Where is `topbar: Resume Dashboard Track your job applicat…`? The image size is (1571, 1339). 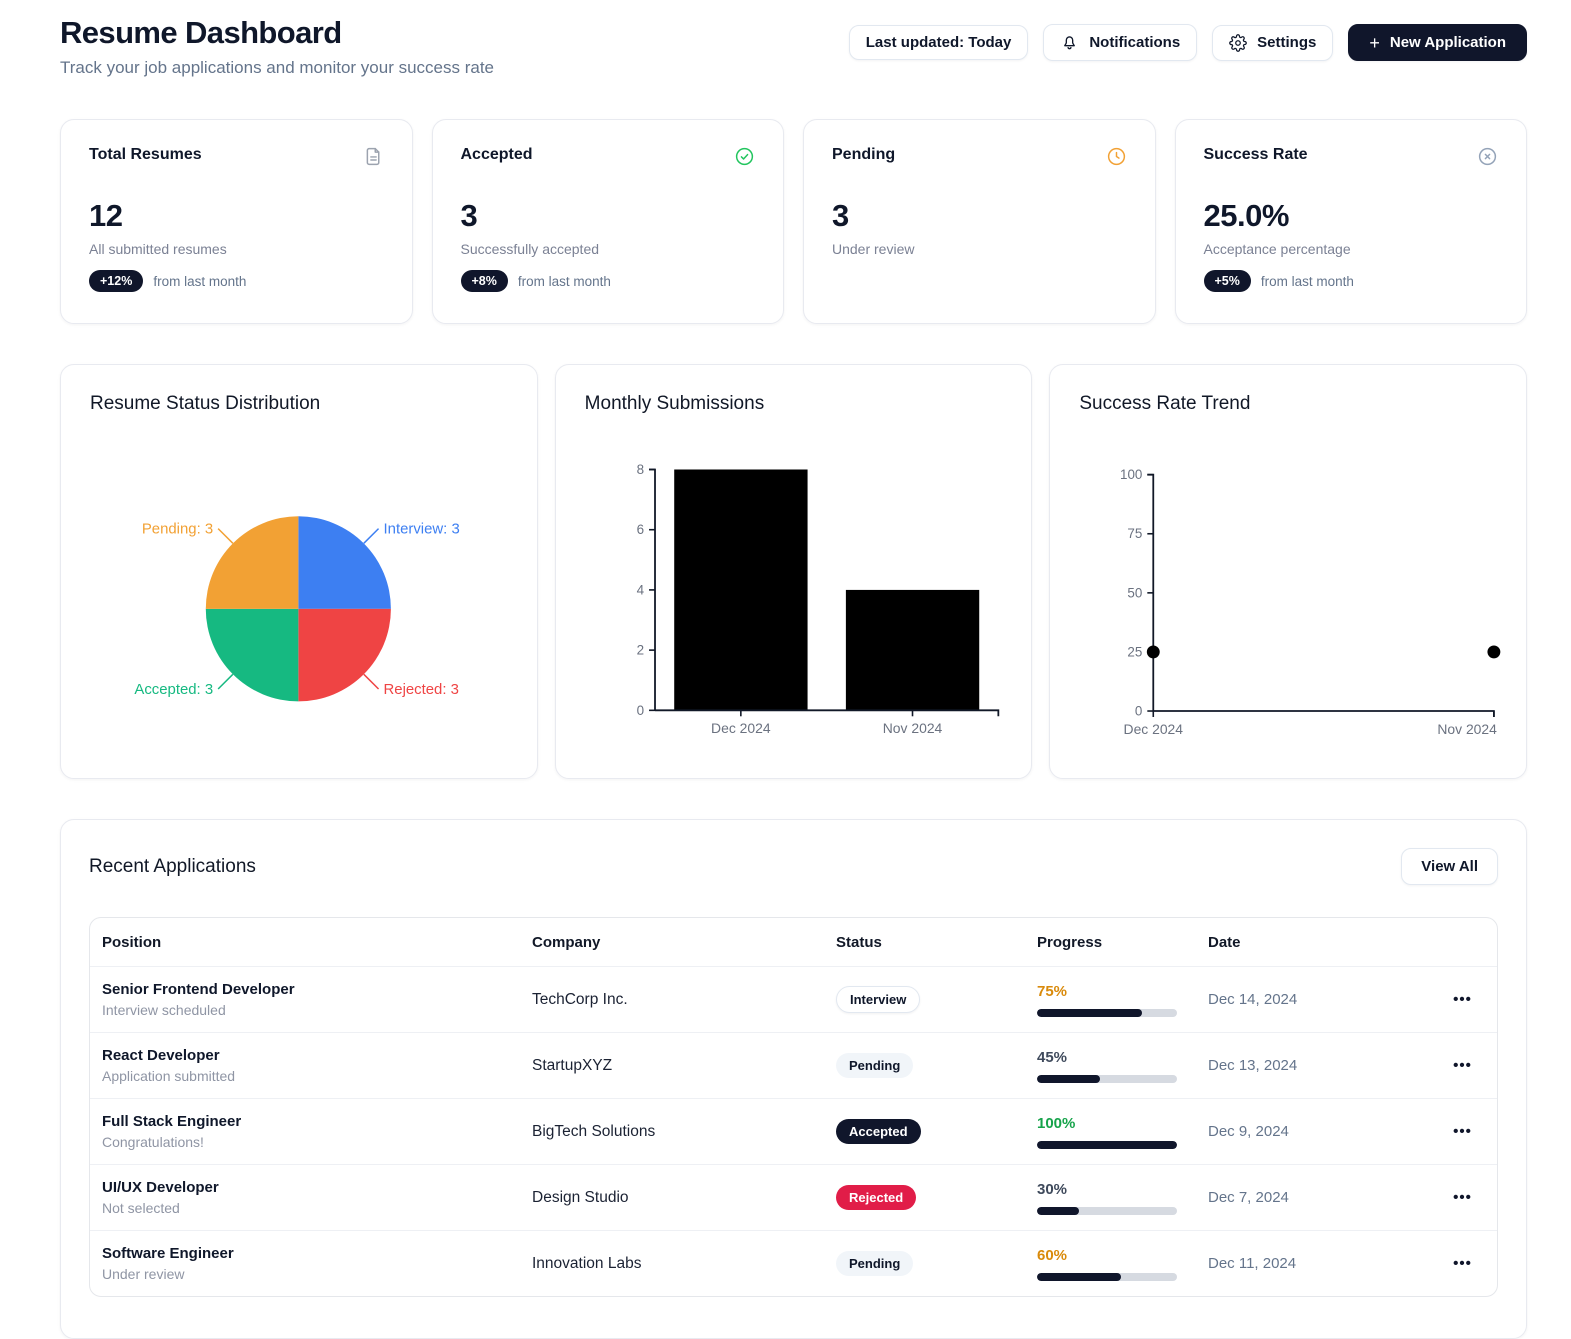
topbar: Resume Dashboard Track your job applicat… is located at coordinates (793, 46).